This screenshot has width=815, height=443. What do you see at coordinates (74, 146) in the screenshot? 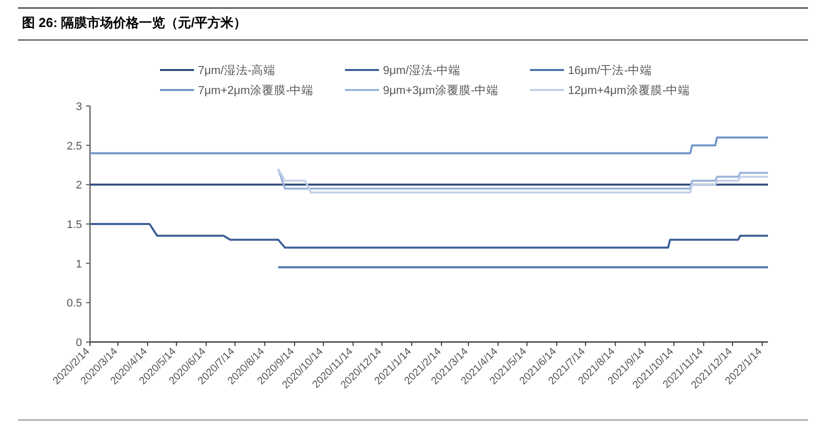
I see `y-tick-label: 2.5` at bounding box center [74, 146].